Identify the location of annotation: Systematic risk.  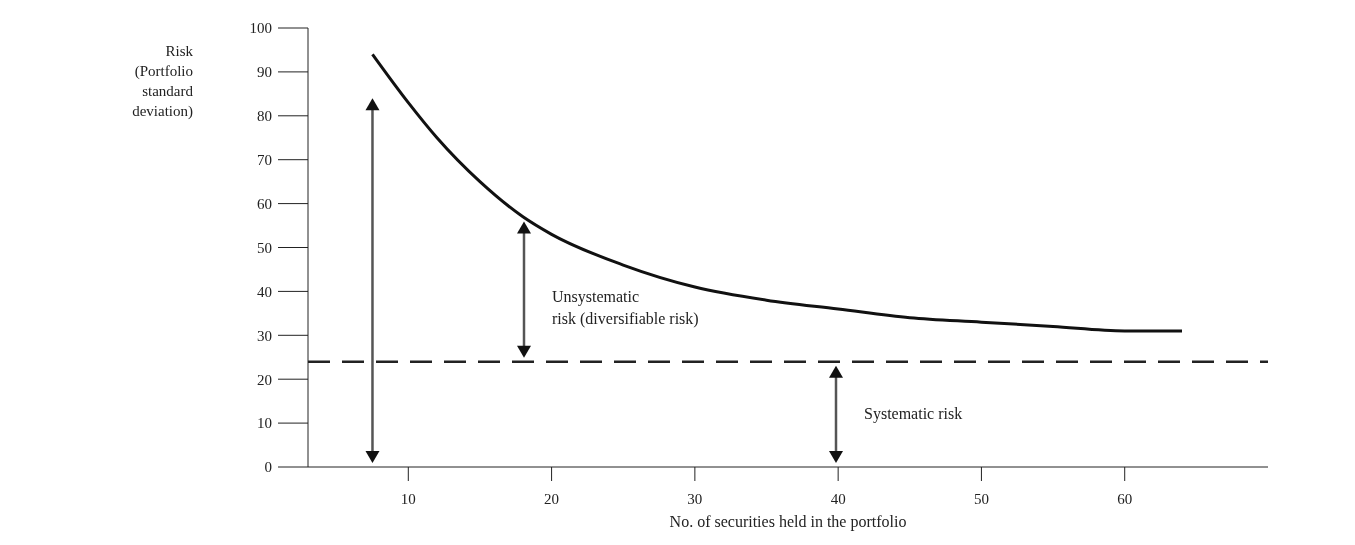
(913, 414).